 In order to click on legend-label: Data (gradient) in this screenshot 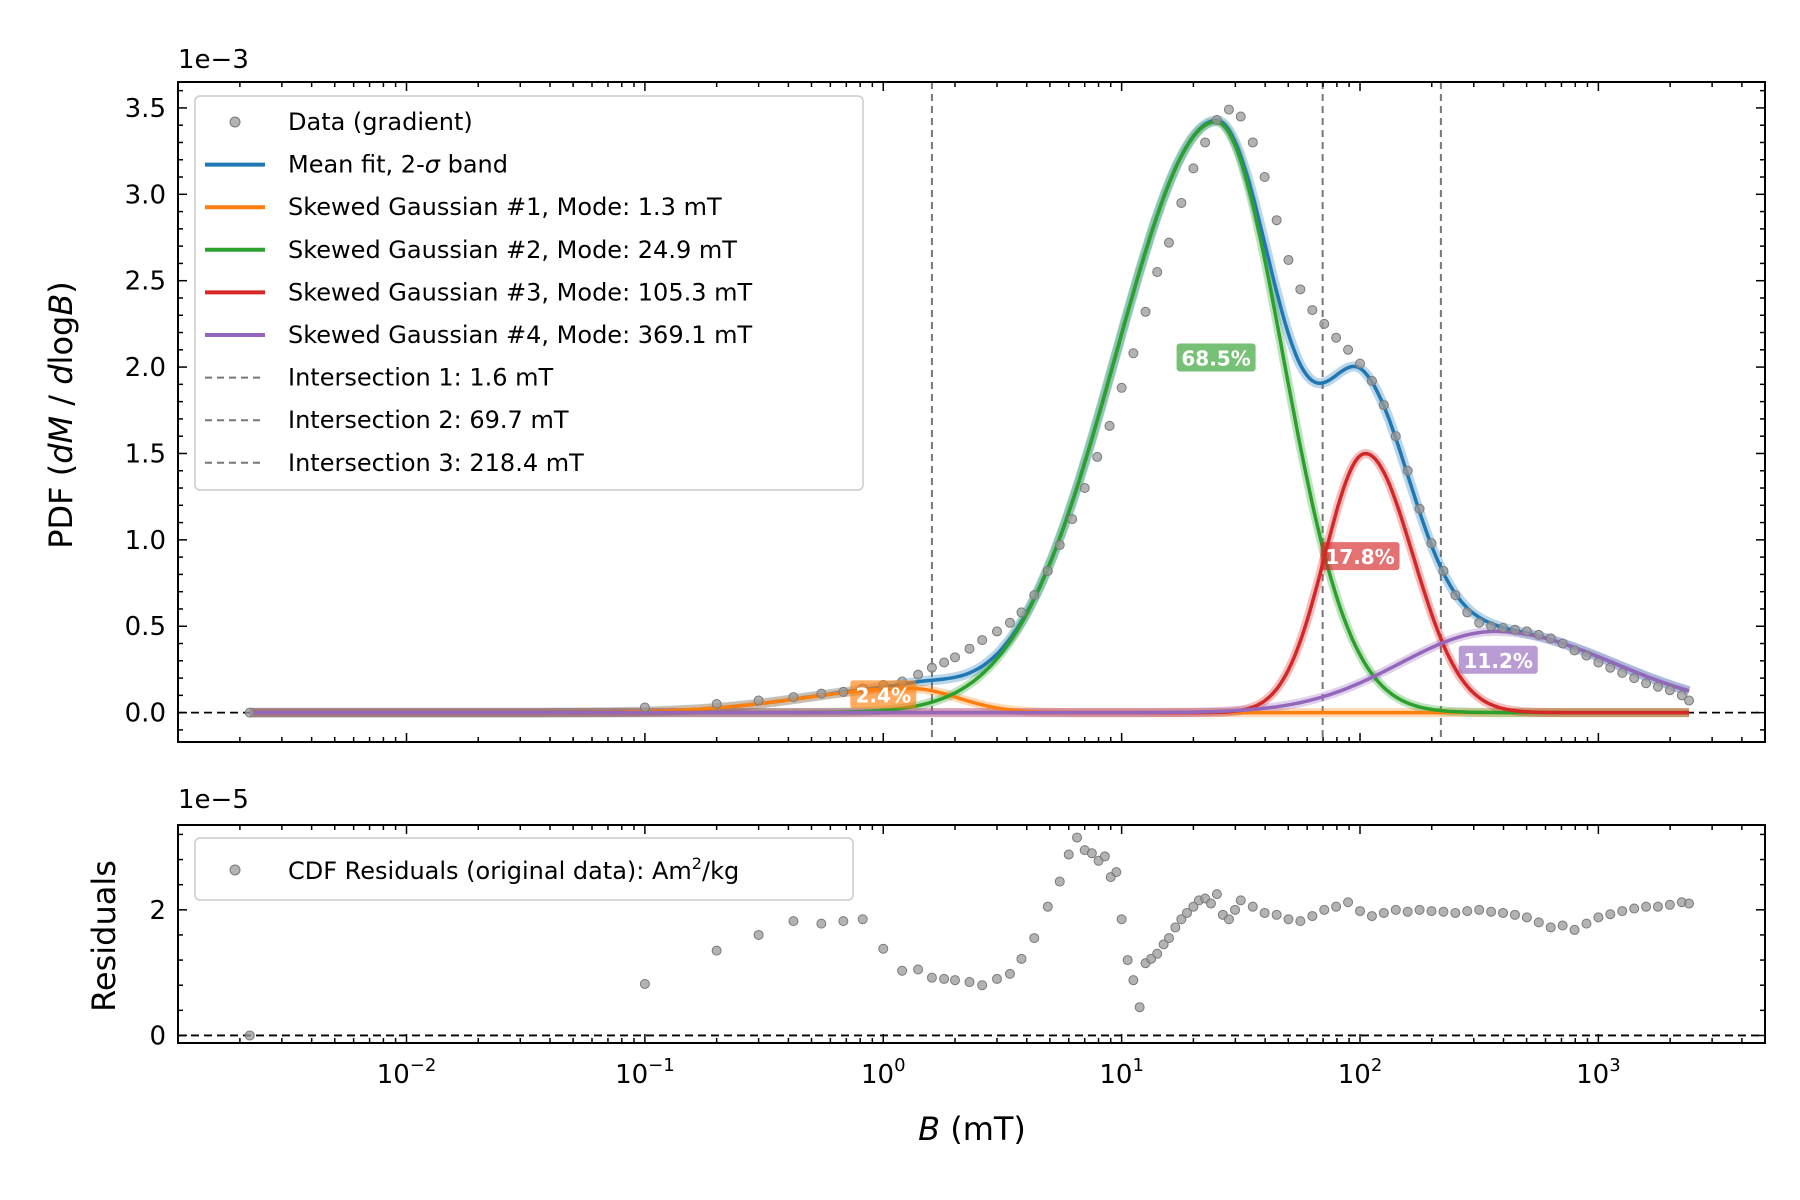, I will do `click(380, 122)`.